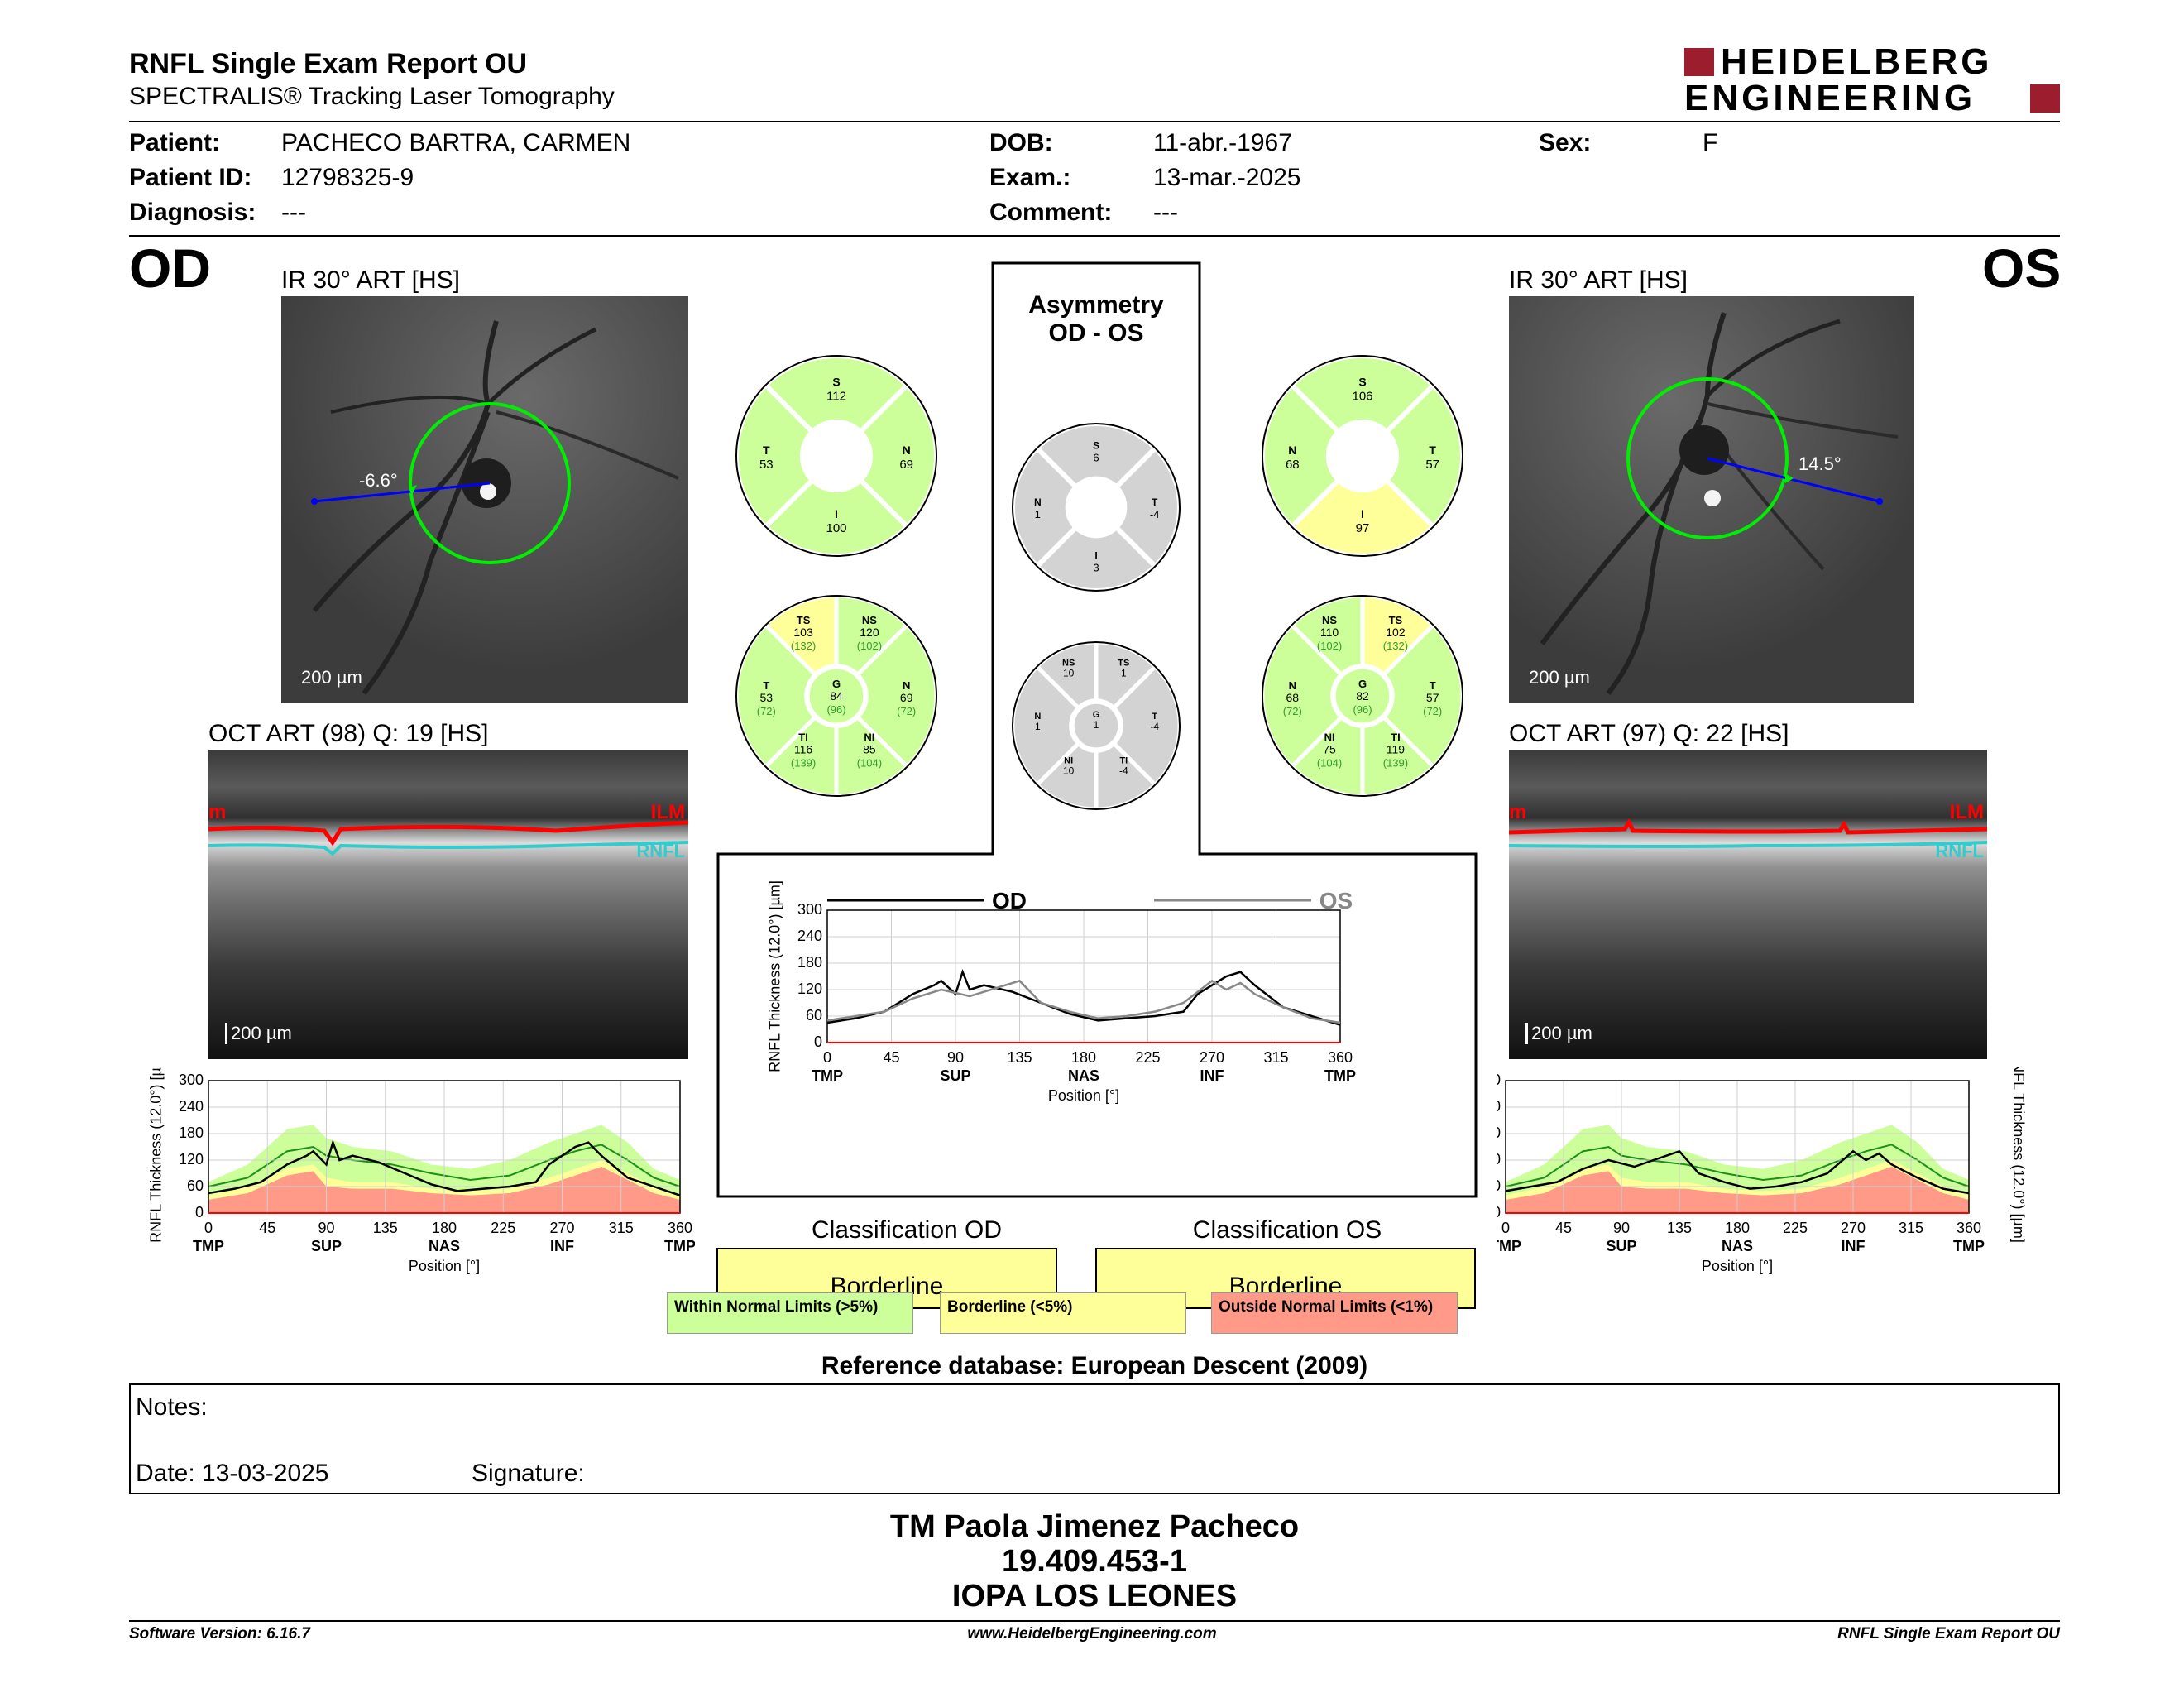 This screenshot has width=2184, height=1688. I want to click on sector-ti-label: TI, so click(1123, 760).